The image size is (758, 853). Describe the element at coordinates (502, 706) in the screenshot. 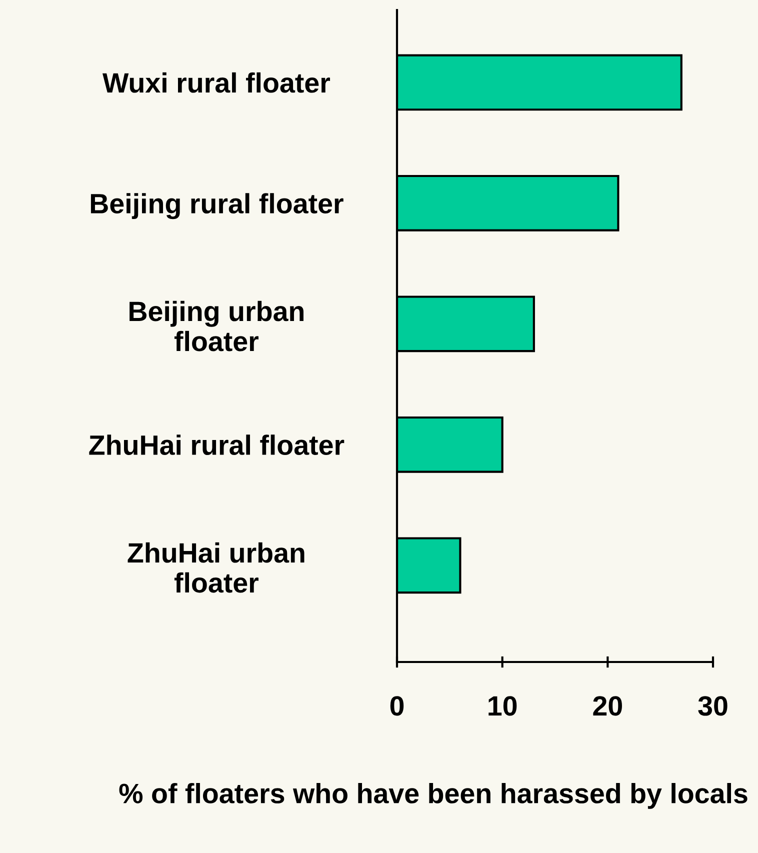

I see `x-tick-label: 10` at that location.